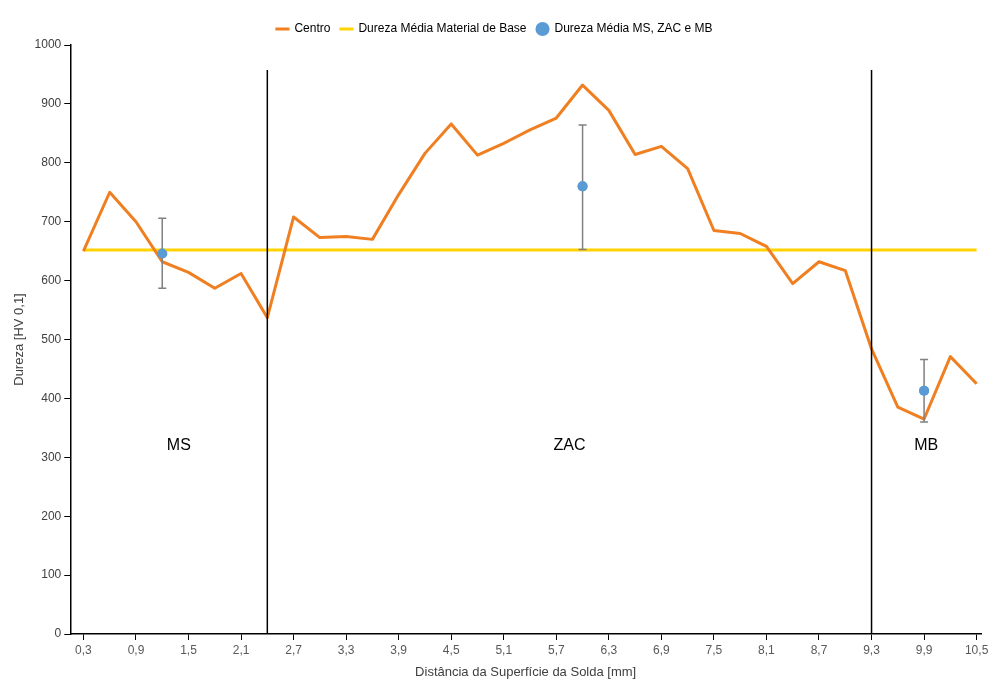 The image size is (1004, 692). I want to click on y-tick-label: 700, so click(51, 221).